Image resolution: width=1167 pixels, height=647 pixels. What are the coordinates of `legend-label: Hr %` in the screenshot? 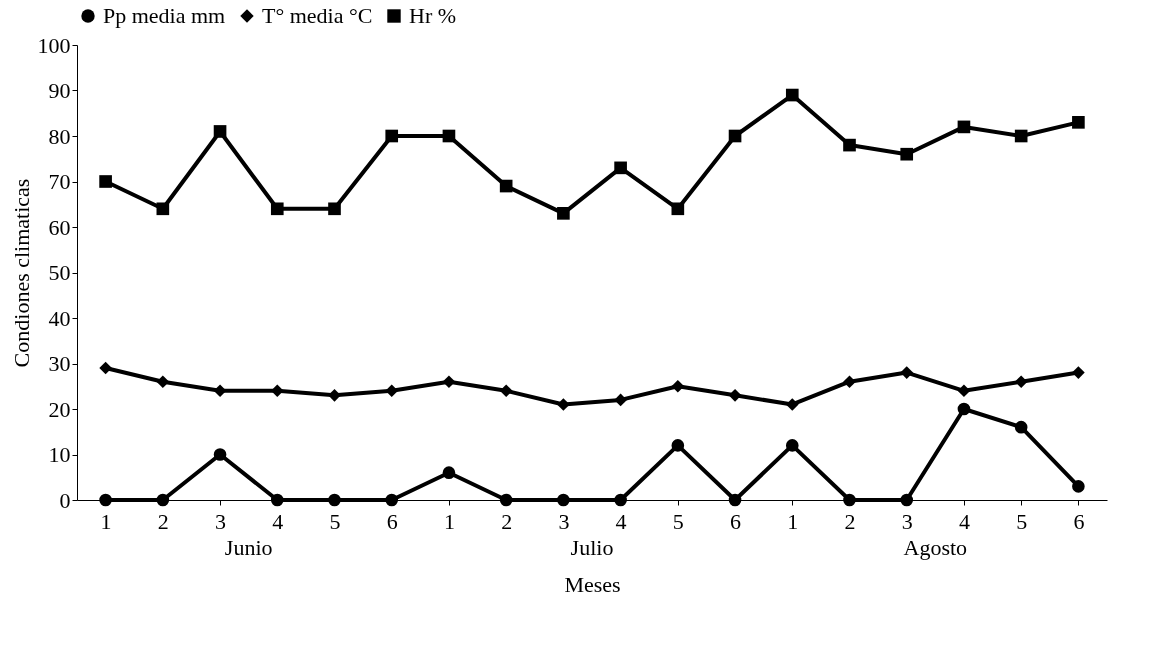 It's located at (433, 15).